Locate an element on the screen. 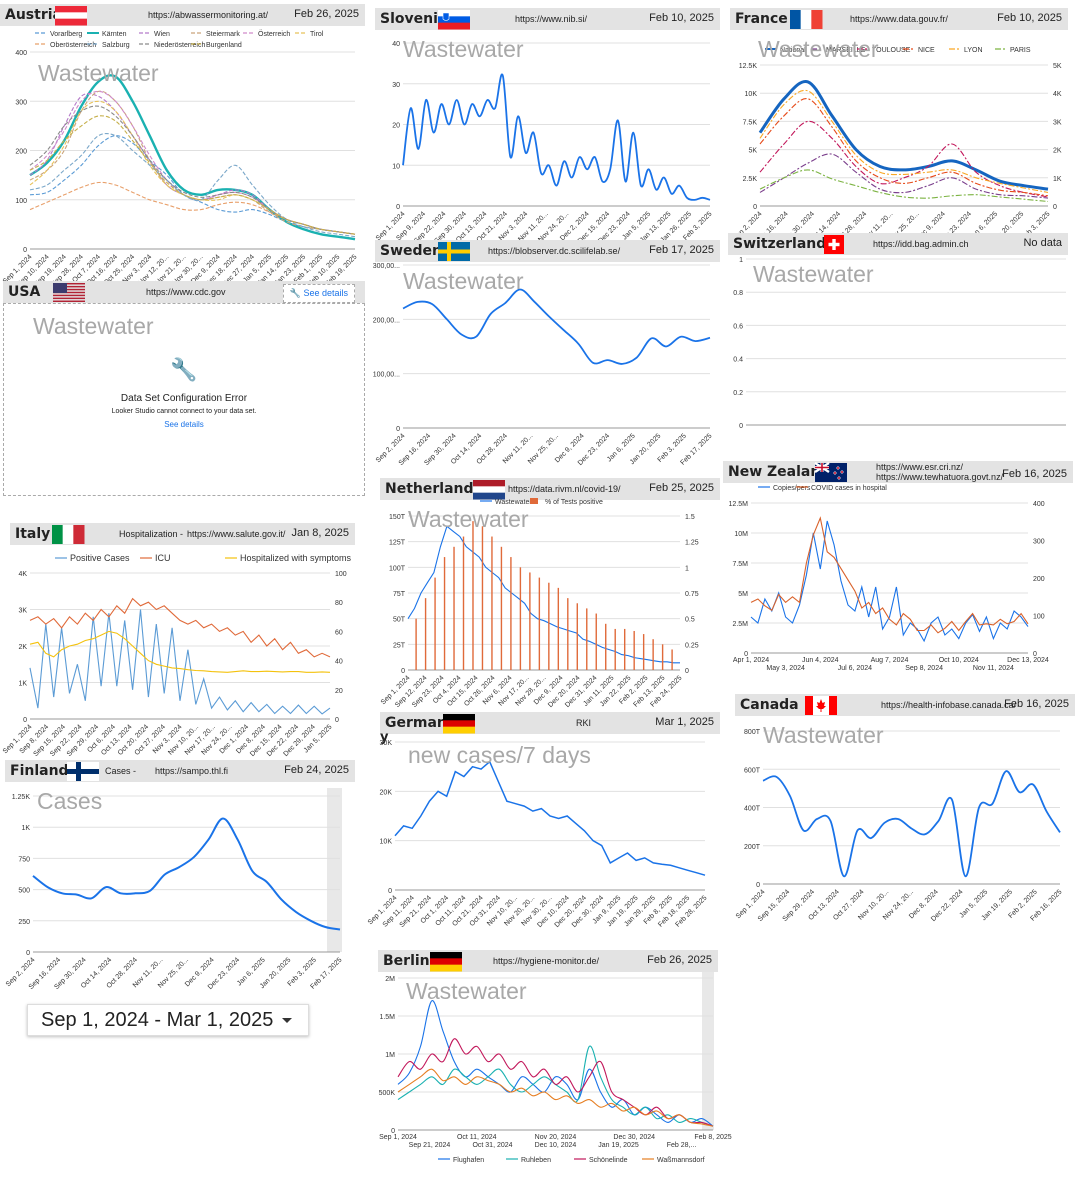 The width and height of the screenshot is (1088, 1200). source-url: RKI is located at coordinates (584, 723).